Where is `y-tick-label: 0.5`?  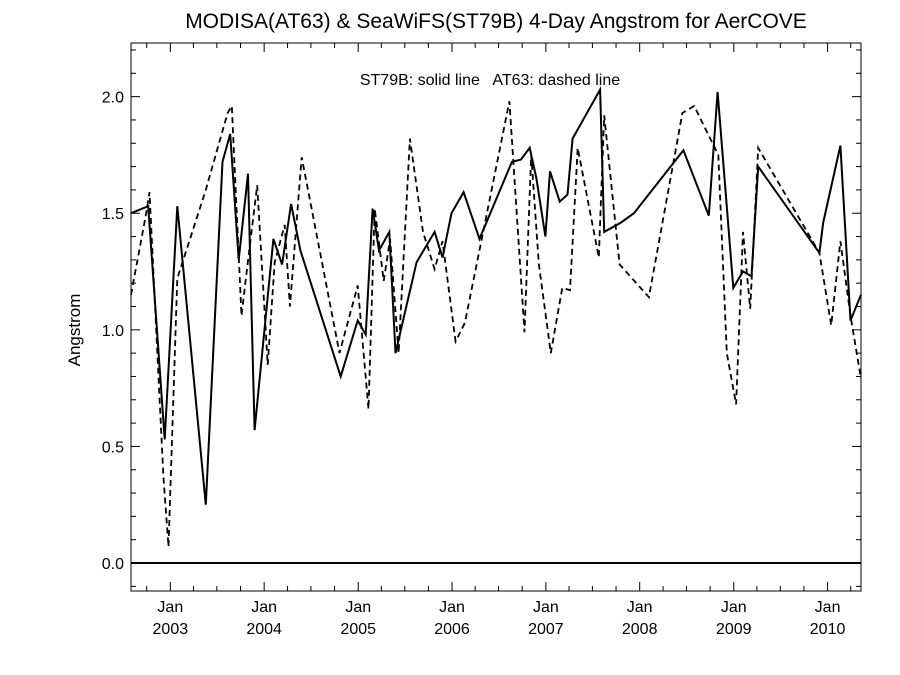
y-tick-label: 0.5 is located at coordinates (113, 447).